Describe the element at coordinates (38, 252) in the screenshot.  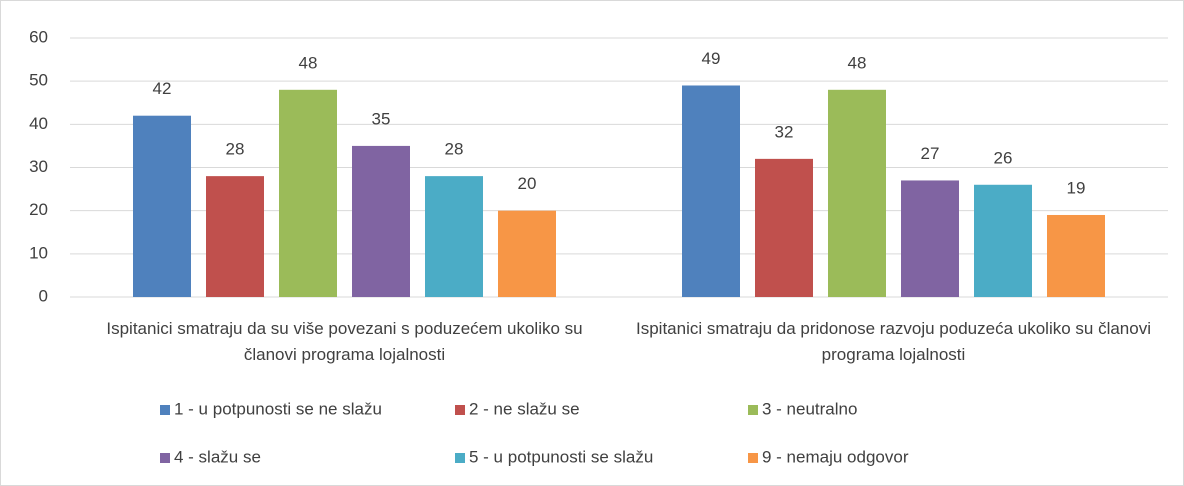
I see `y-tick-label: 10` at that location.